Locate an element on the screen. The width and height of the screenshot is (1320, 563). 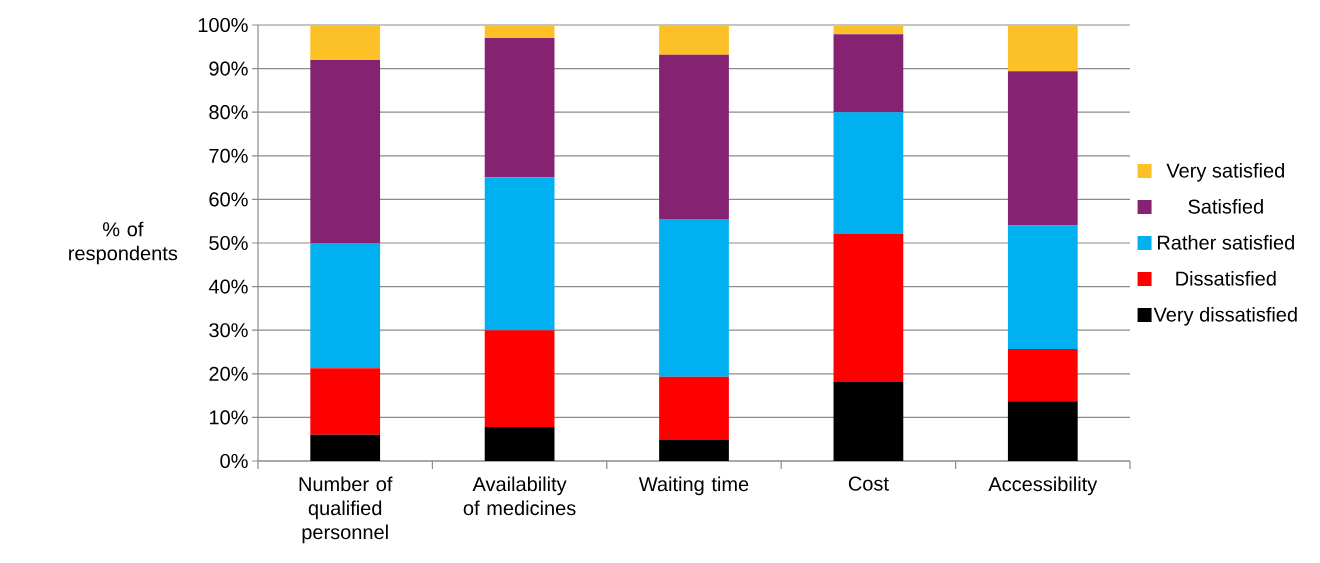
legend-label: Satisfied is located at coordinates (1225, 206).